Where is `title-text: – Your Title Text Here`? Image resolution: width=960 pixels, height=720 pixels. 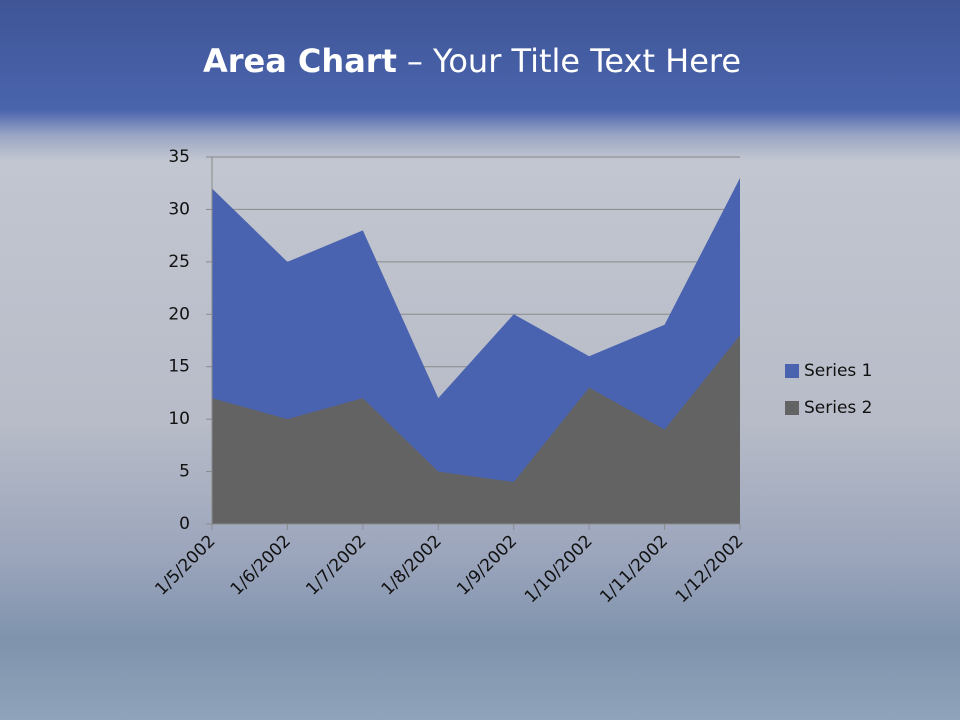
title-text: – Your Title Text Here is located at coordinates (574, 61).